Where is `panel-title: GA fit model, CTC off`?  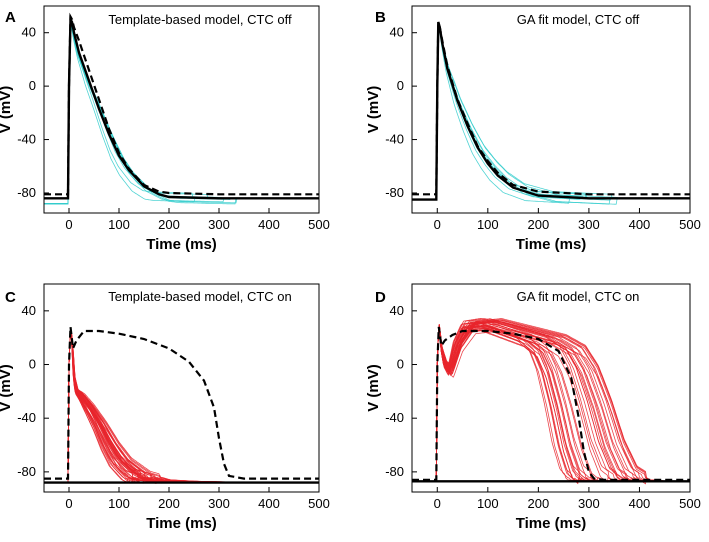 panel-title: GA fit model, CTC off is located at coordinates (578, 19).